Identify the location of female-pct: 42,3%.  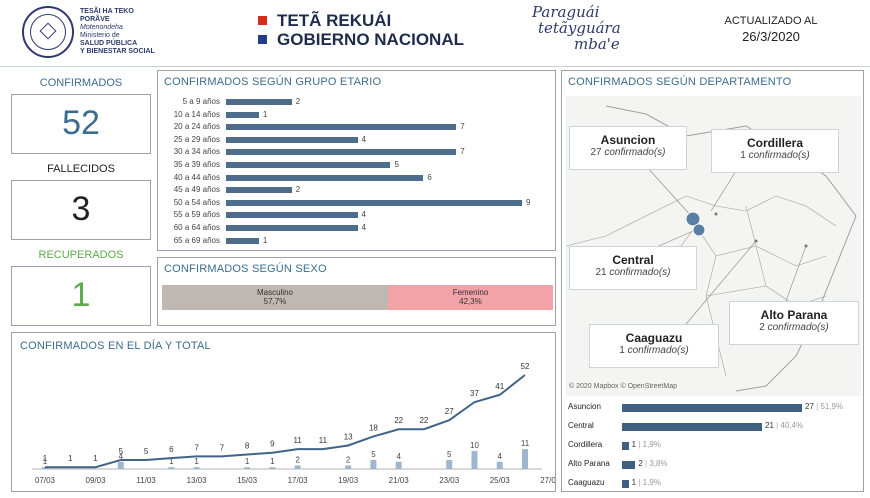
(470, 301).